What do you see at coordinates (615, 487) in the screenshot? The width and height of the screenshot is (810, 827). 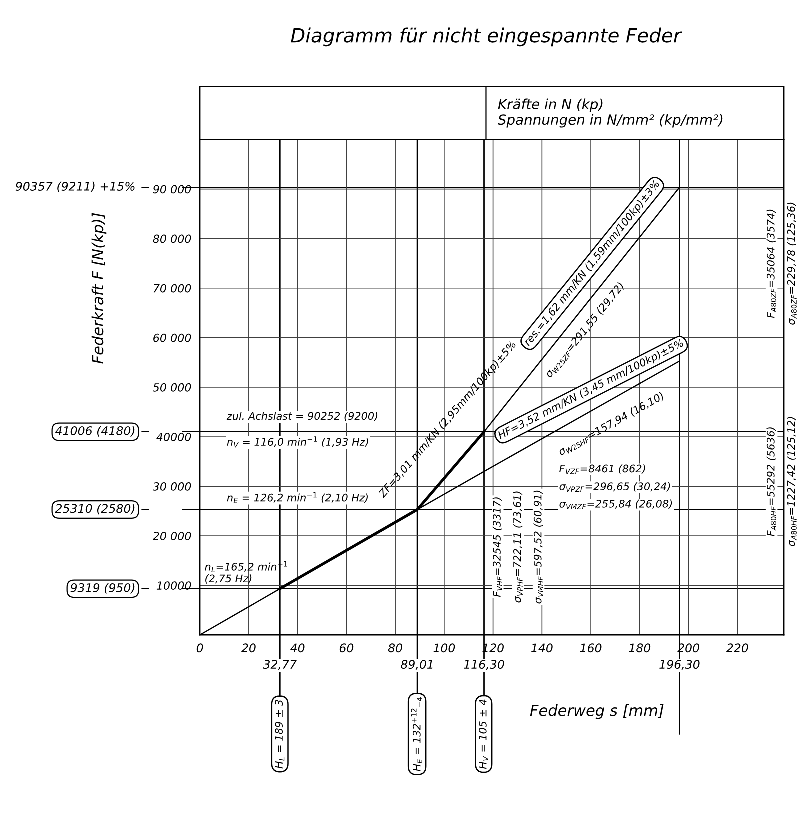 I see `annotation: σ$_{VPZF}$=296,65 (30,24)` at bounding box center [615, 487].